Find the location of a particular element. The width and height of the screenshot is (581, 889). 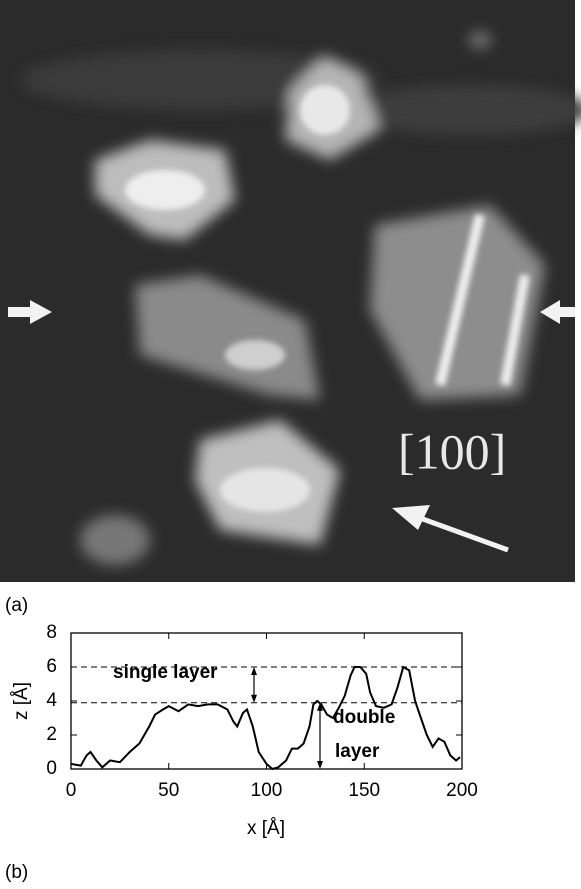

y-tick-label: 0 is located at coordinates (51, 768).